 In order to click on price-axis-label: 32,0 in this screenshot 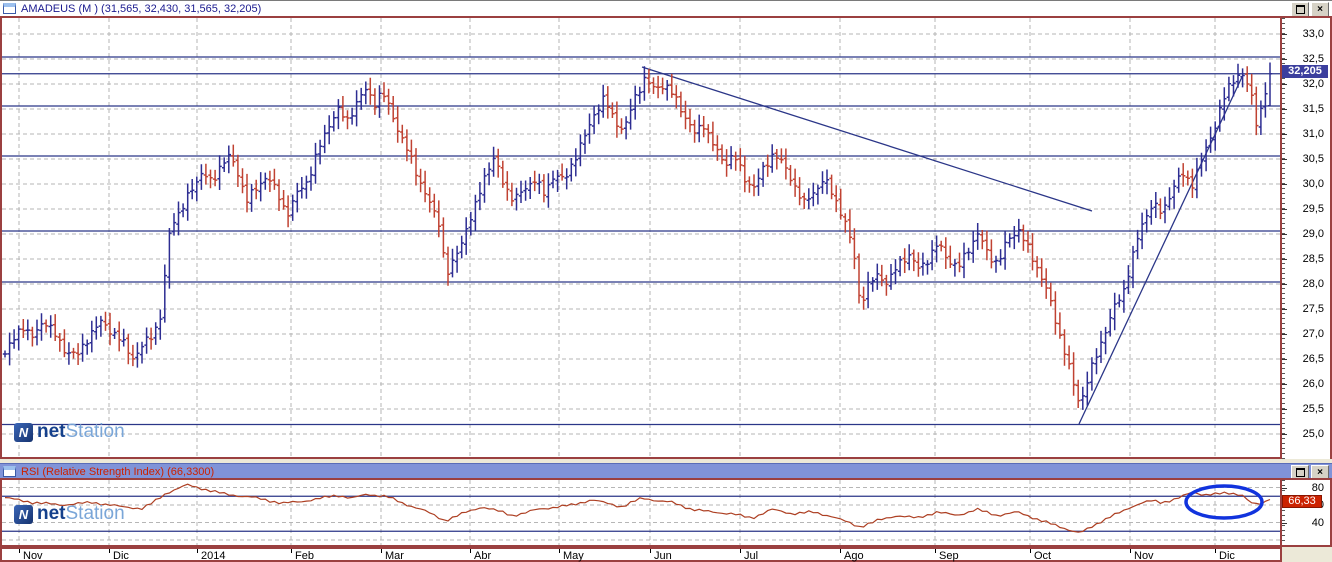, I will do `click(1313, 84)`.